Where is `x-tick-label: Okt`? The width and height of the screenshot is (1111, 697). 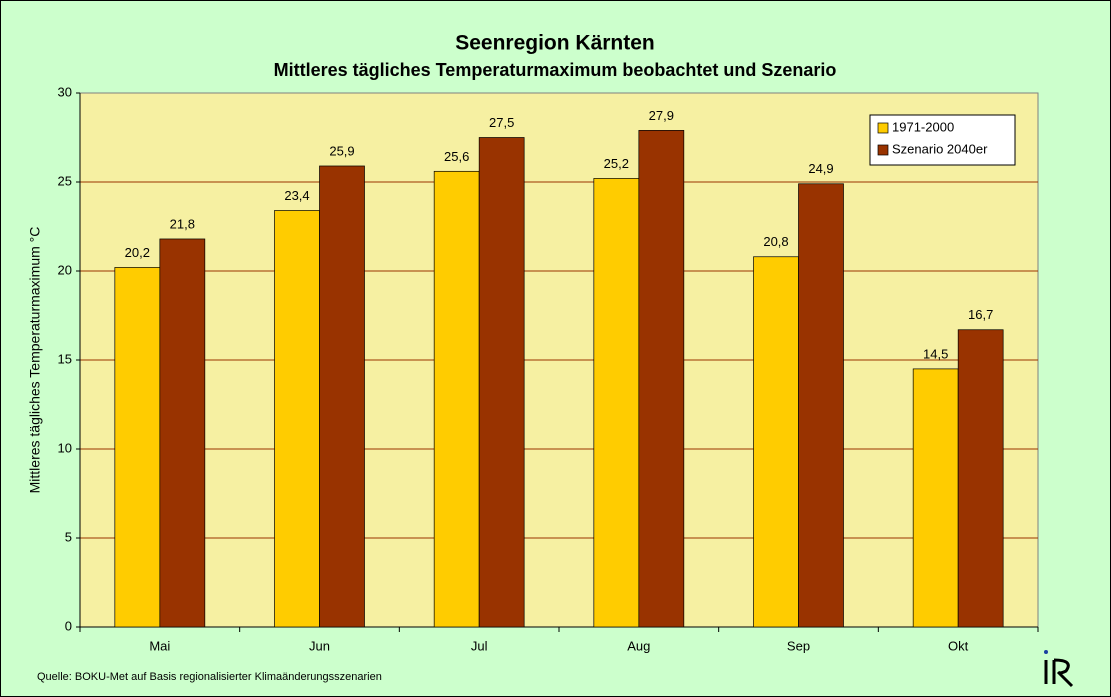
x-tick-label: Okt is located at coordinates (958, 645).